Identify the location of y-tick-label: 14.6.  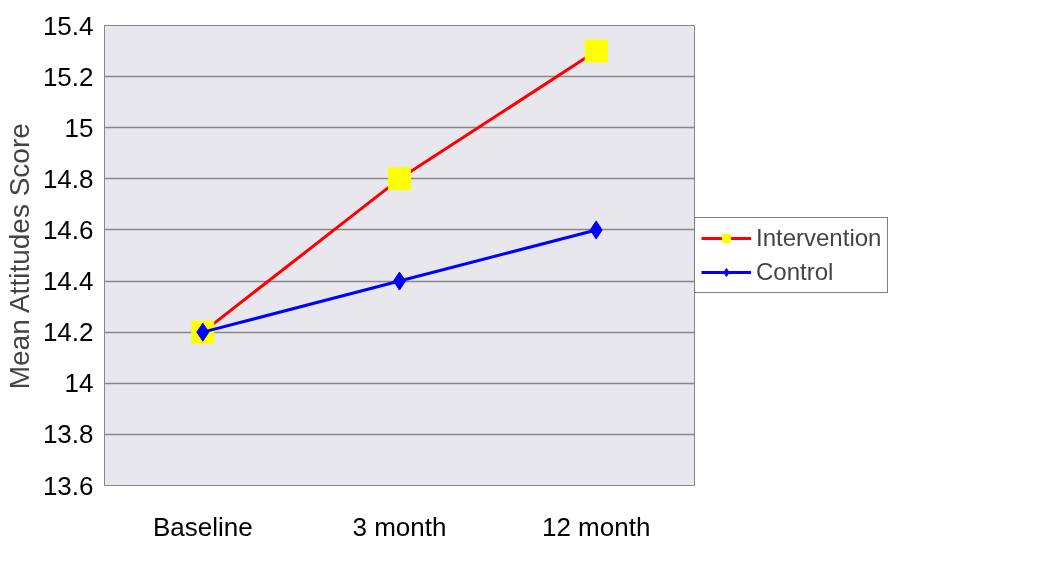
(68, 229).